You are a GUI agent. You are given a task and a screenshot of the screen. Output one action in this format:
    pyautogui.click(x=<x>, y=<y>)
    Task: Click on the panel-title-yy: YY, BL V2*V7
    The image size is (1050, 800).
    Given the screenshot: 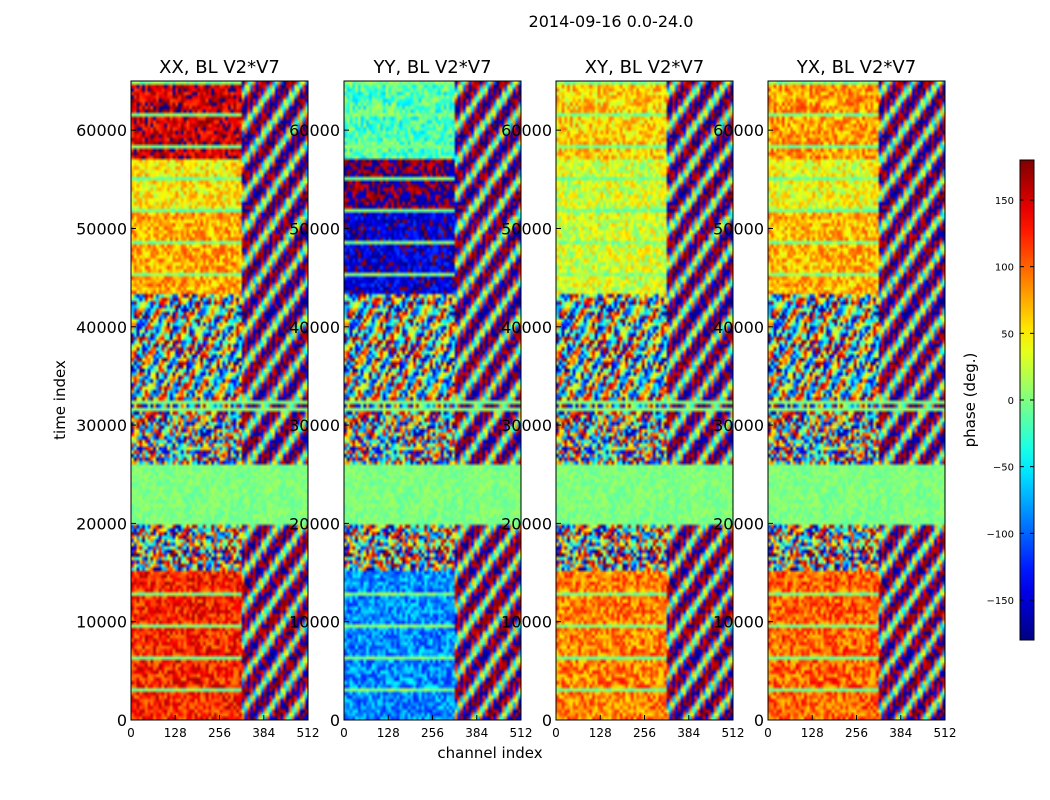 What is the action you would take?
    pyautogui.click(x=431, y=67)
    